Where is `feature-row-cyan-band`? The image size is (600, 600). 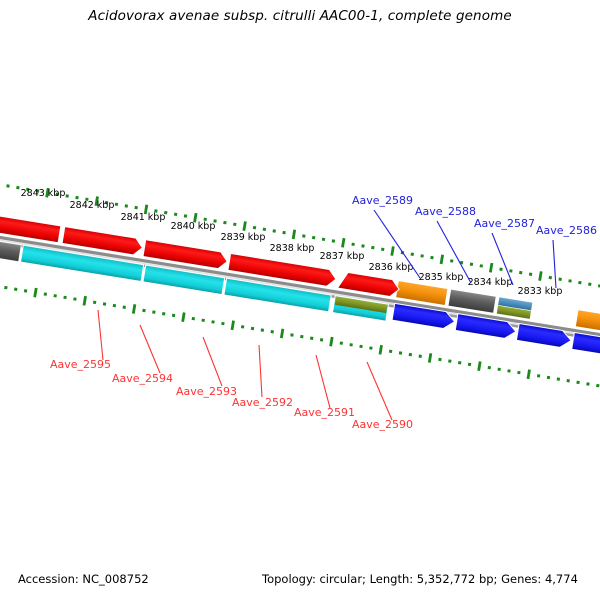
feature-row-cyan-band is located at coordinates (195, 280).